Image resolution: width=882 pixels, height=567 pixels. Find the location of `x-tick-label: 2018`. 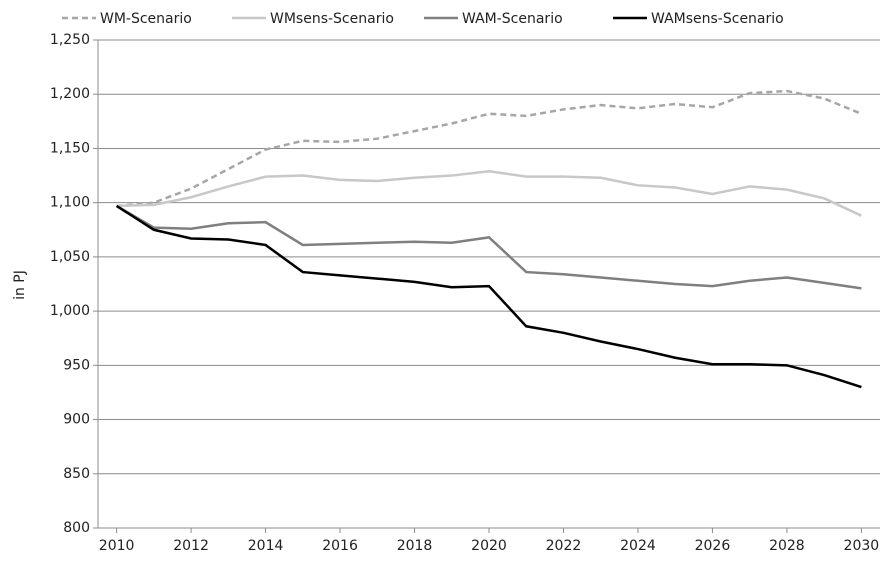

x-tick-label: 2018 is located at coordinates (415, 546).